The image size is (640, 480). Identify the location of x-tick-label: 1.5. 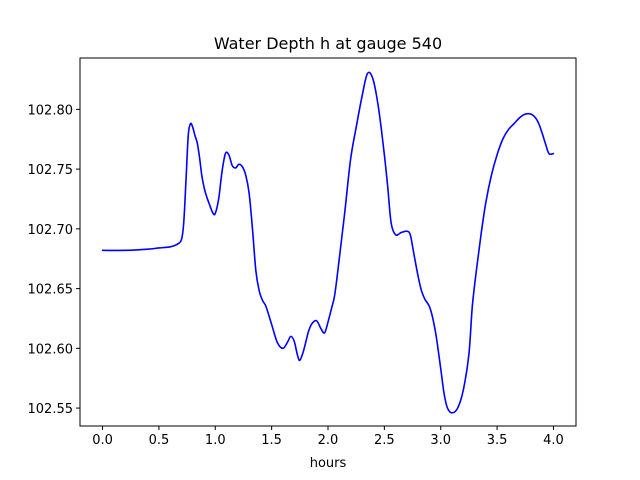
(271, 440).